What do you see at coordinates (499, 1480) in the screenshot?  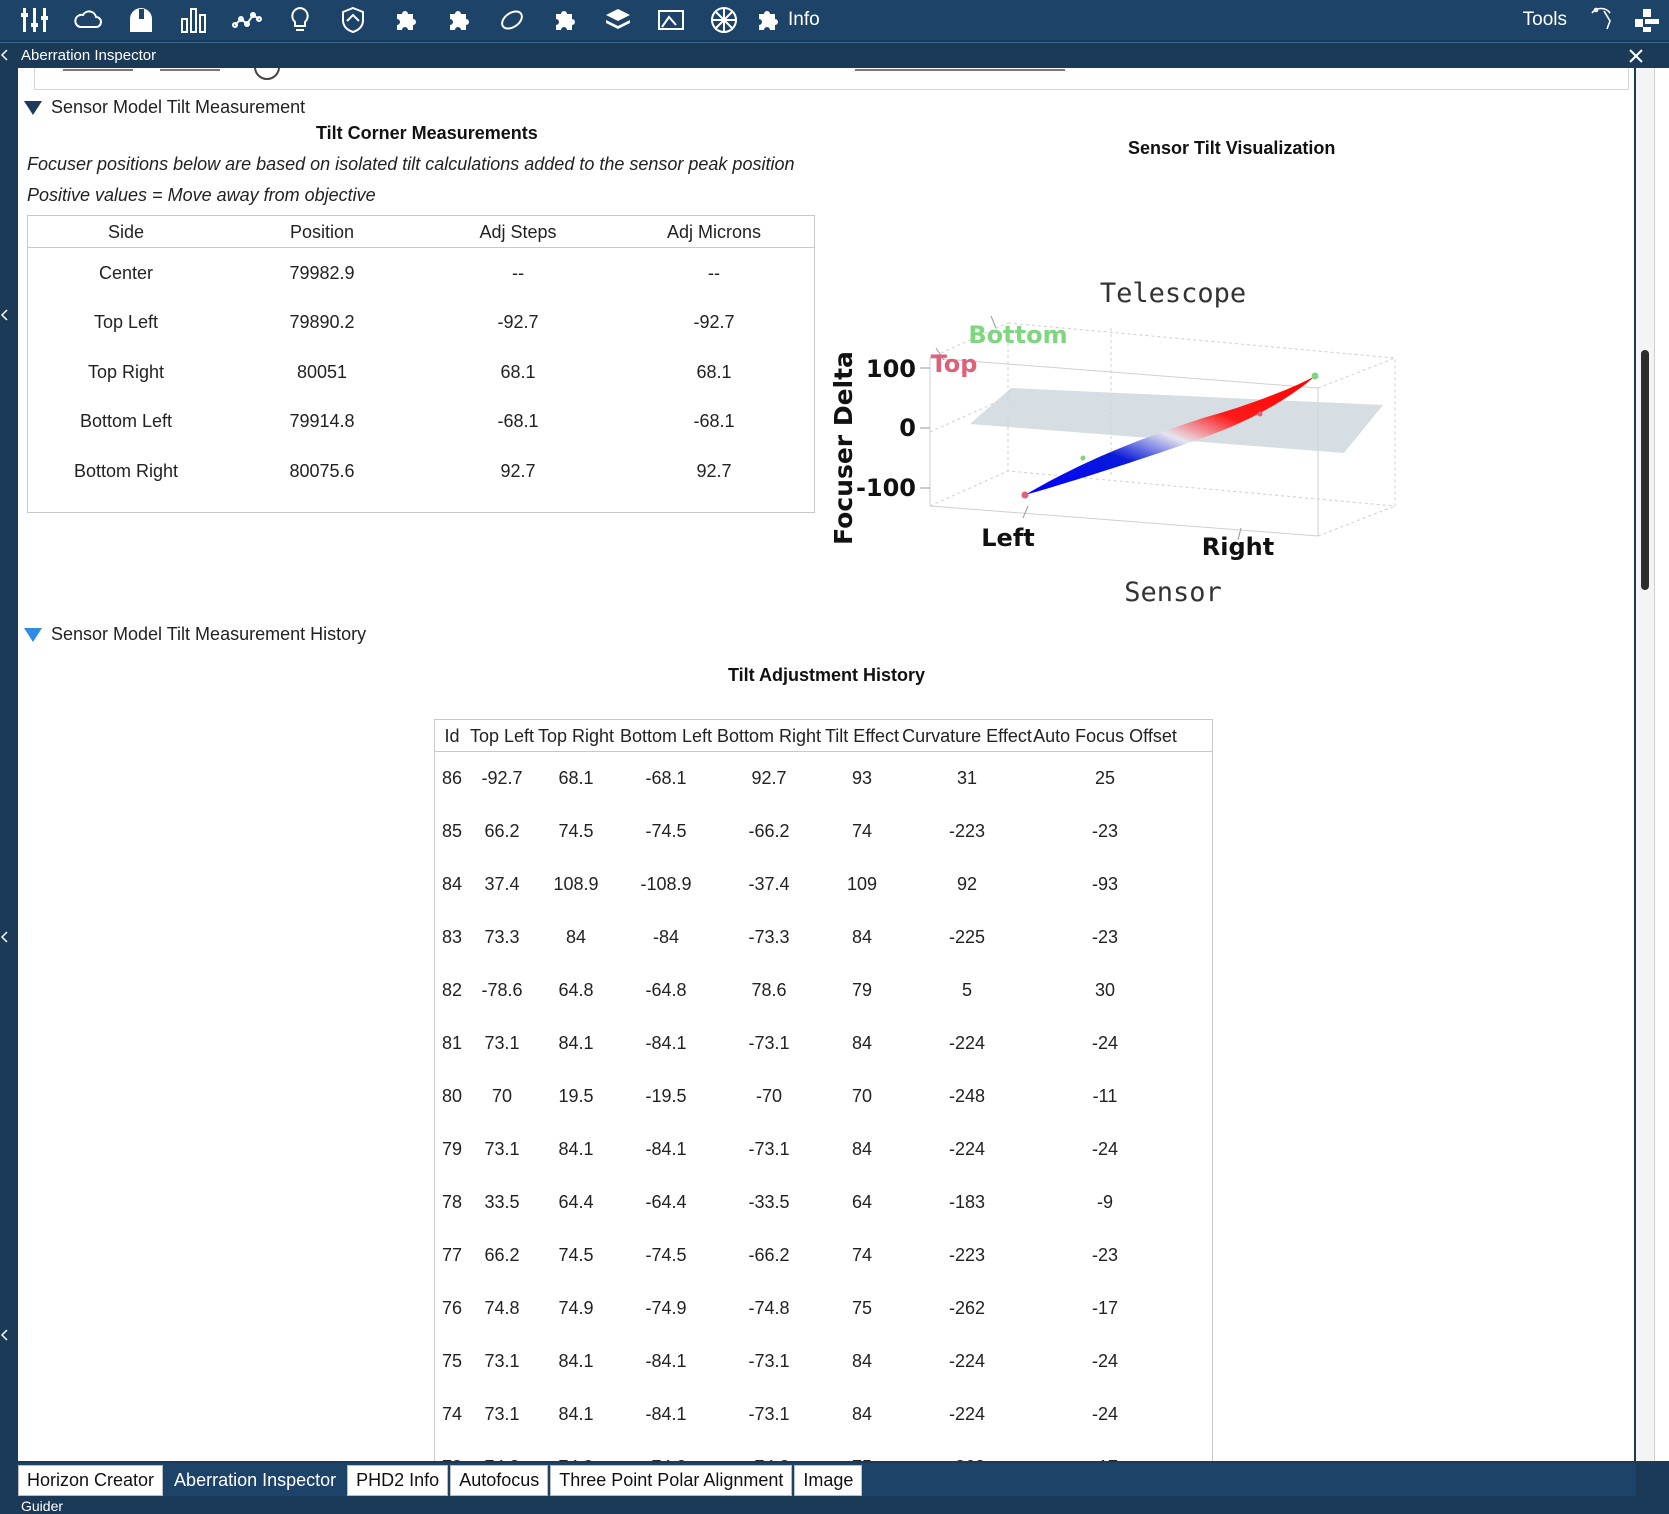 I see `tab-autofocus: Autofocus` at bounding box center [499, 1480].